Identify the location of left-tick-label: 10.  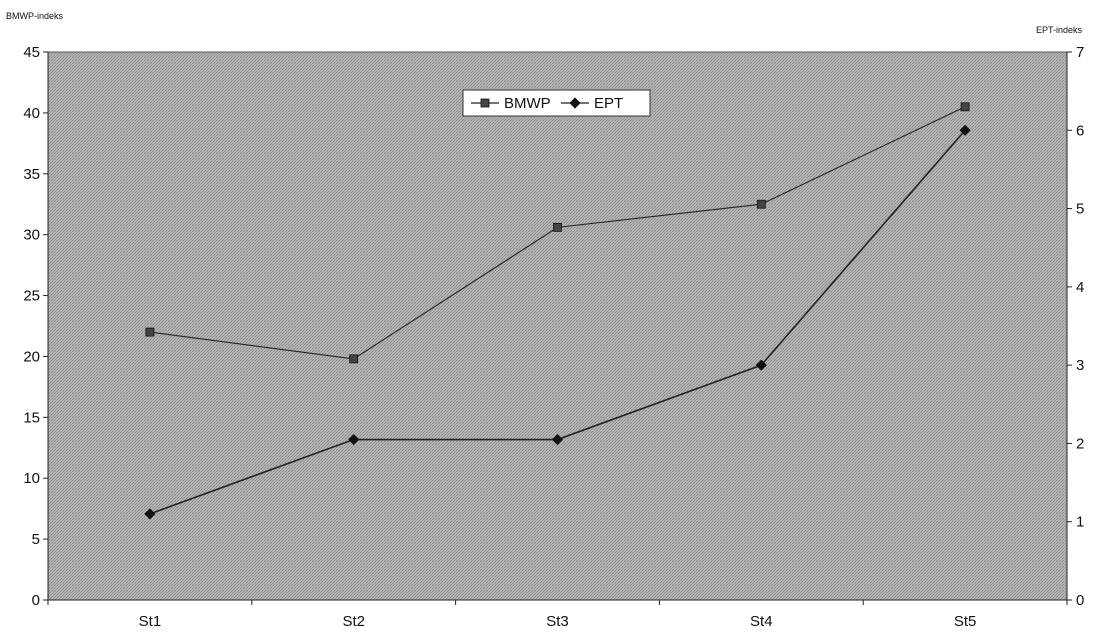
(31, 478).